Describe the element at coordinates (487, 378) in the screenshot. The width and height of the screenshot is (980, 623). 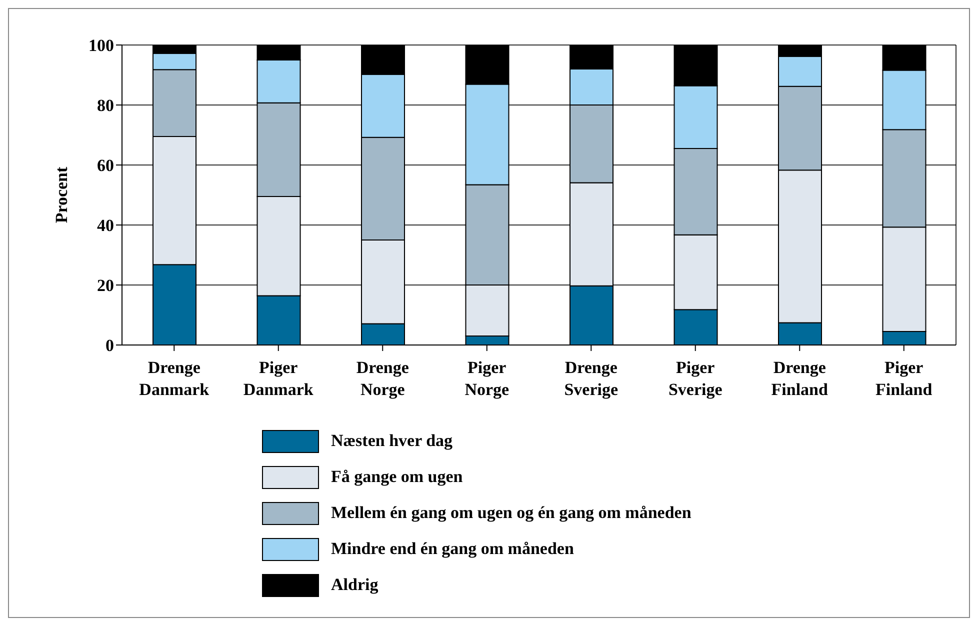
I see `x-tick-label: Piger Norge` at that location.